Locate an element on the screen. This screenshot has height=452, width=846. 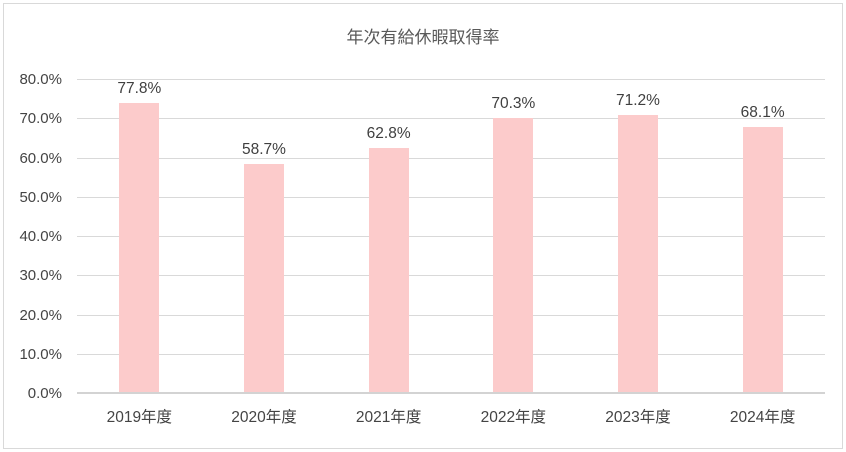
bar-value-label: 68.1% is located at coordinates (762, 112).